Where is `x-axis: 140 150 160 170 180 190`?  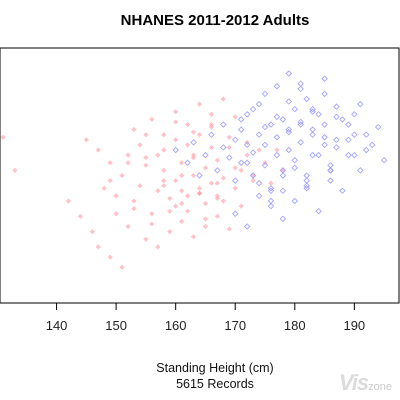 x-axis: 140 150 160 170 180 190 is located at coordinates (205, 318).